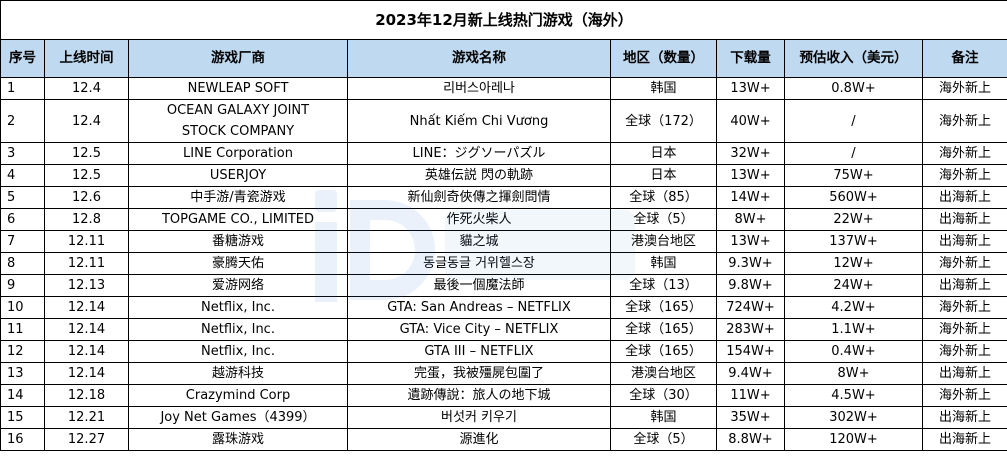  I want to click on table-row: 7 12.11 番糖游戏 貓之城 港澳台地区 13W+ 137W+ 出海新上, so click(503, 241).